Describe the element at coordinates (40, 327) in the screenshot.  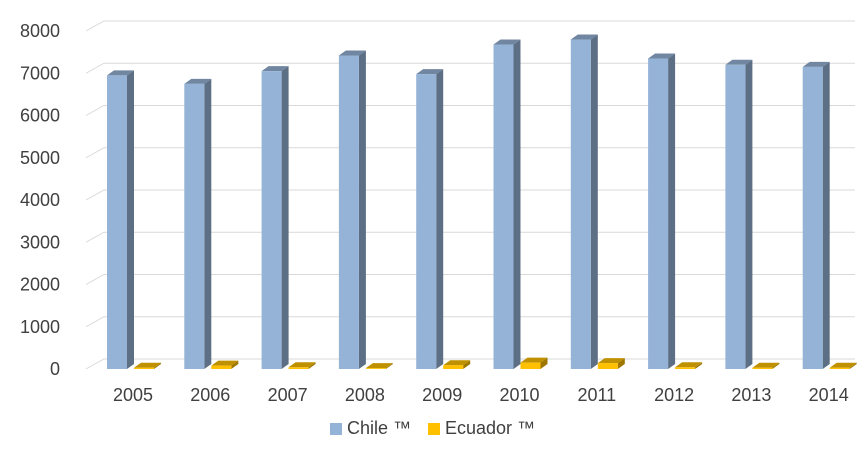
I see `y-tick-label: 1000` at that location.